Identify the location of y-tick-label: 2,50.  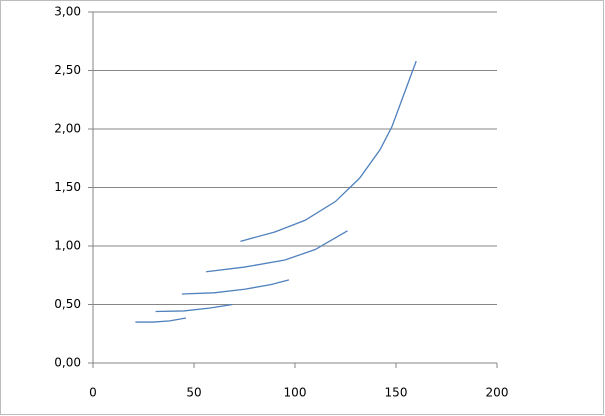
(67, 70).